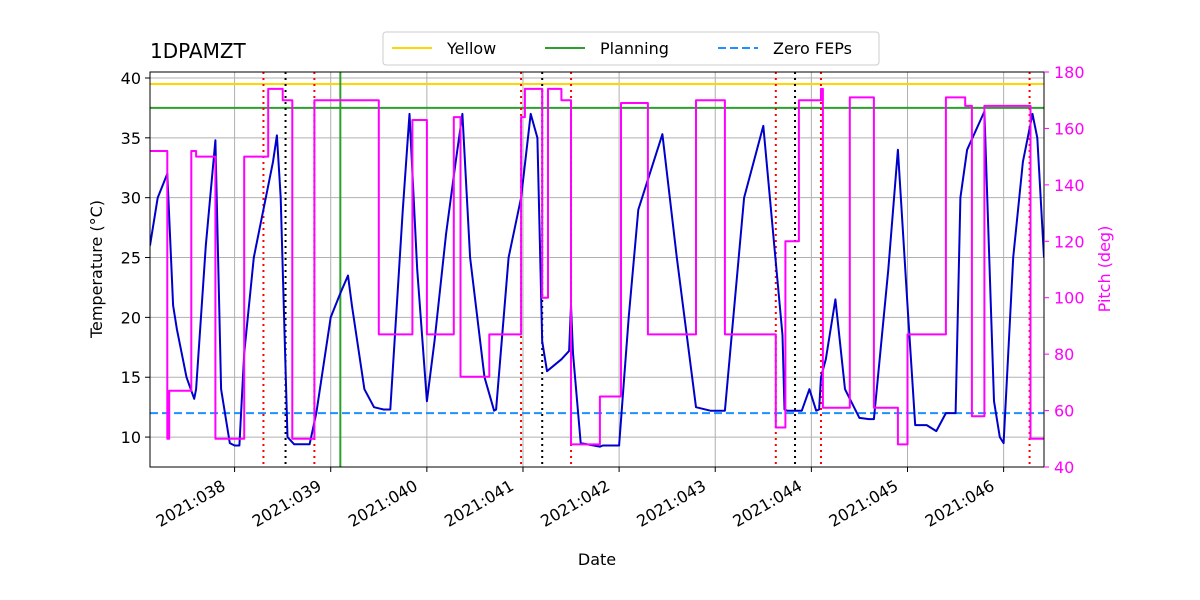 This screenshot has width=1200, height=600. What do you see at coordinates (1064, 467) in the screenshot?
I see `y2-tick-label: 40` at bounding box center [1064, 467].